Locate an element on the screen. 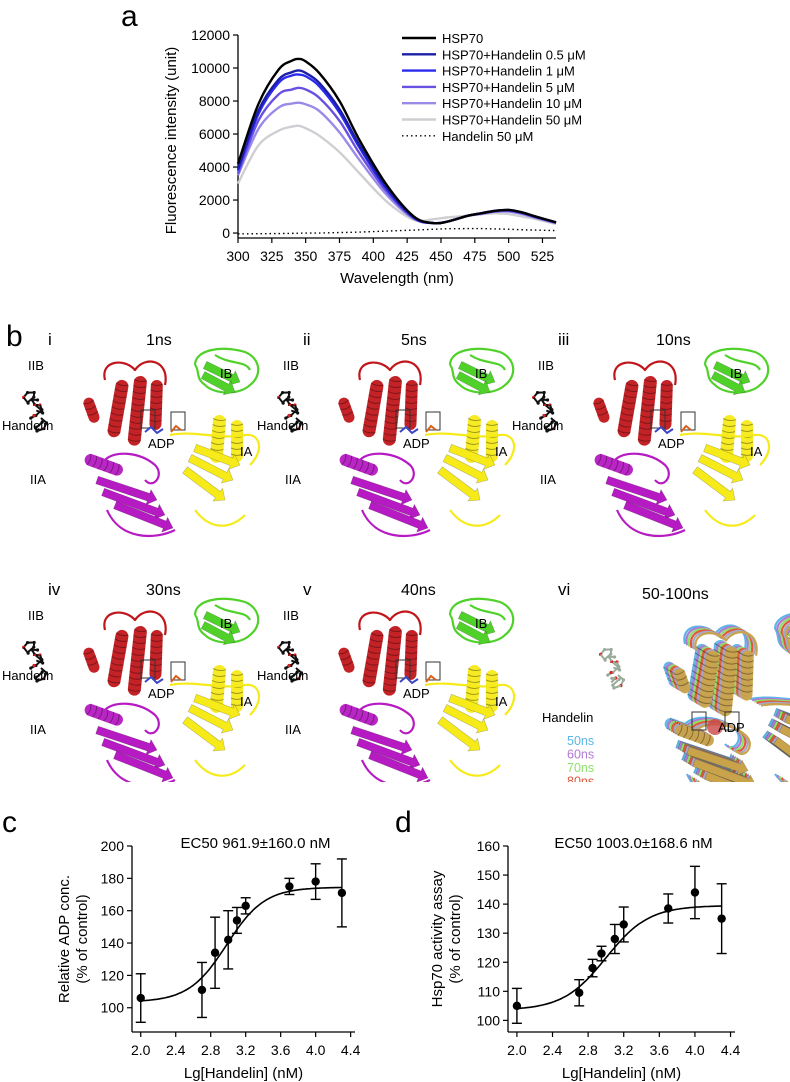 Image resolution: width=790 pixels, height=1082 pixels. domain-label-ia: IA is located at coordinates (246, 451).